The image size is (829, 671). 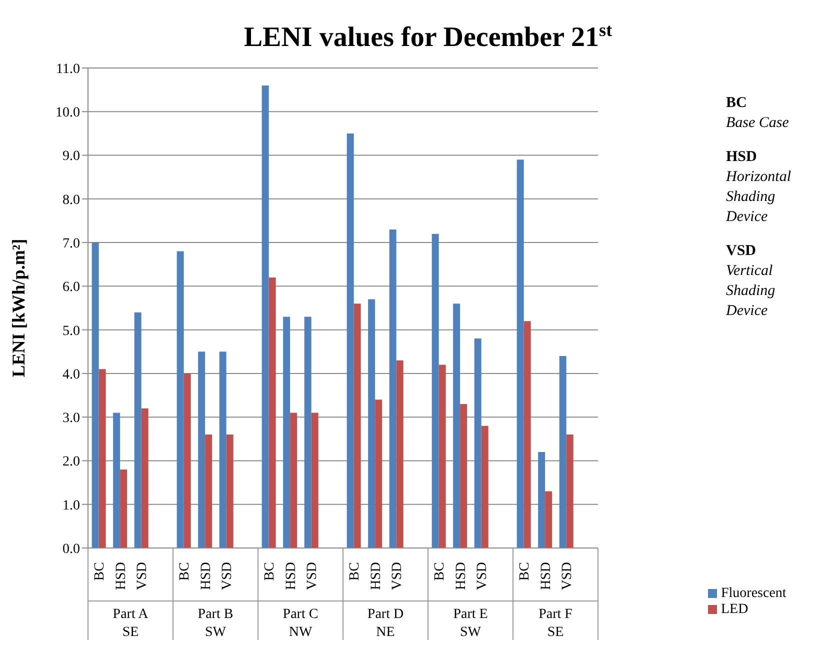 I want to click on text: Horizontal Shading Device, so click(x=759, y=197).